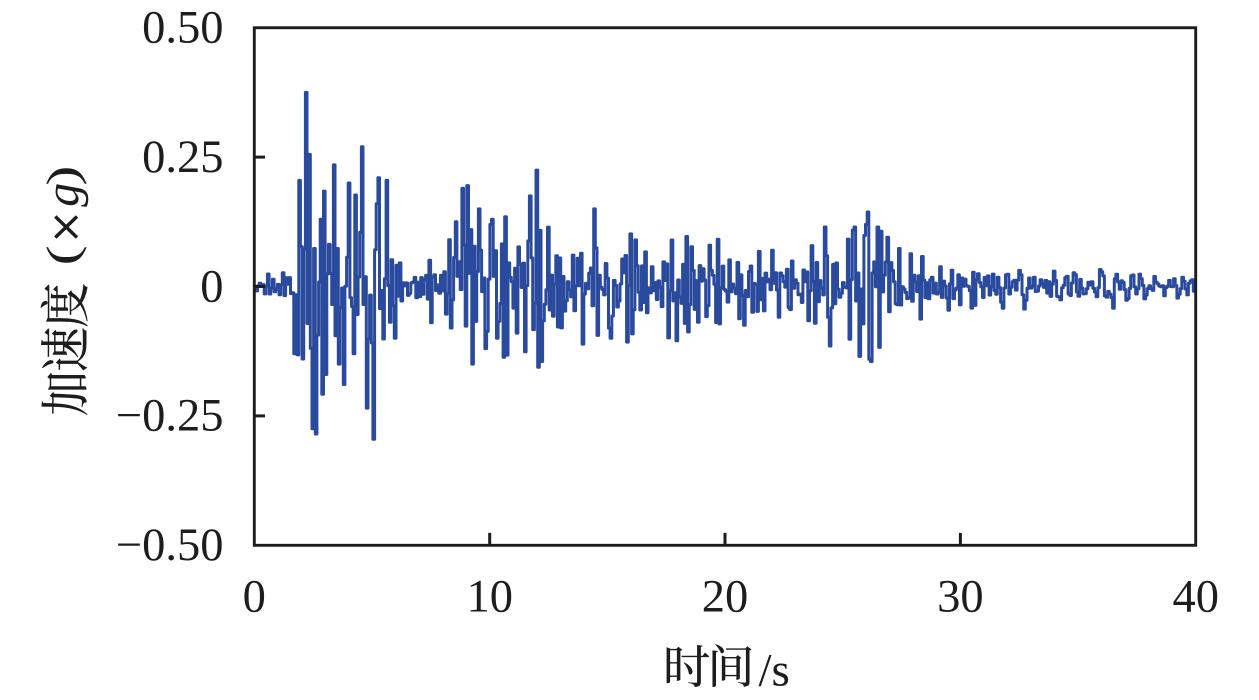  Describe the element at coordinates (774, 671) in the screenshot. I see `svg-text: /s` at that location.